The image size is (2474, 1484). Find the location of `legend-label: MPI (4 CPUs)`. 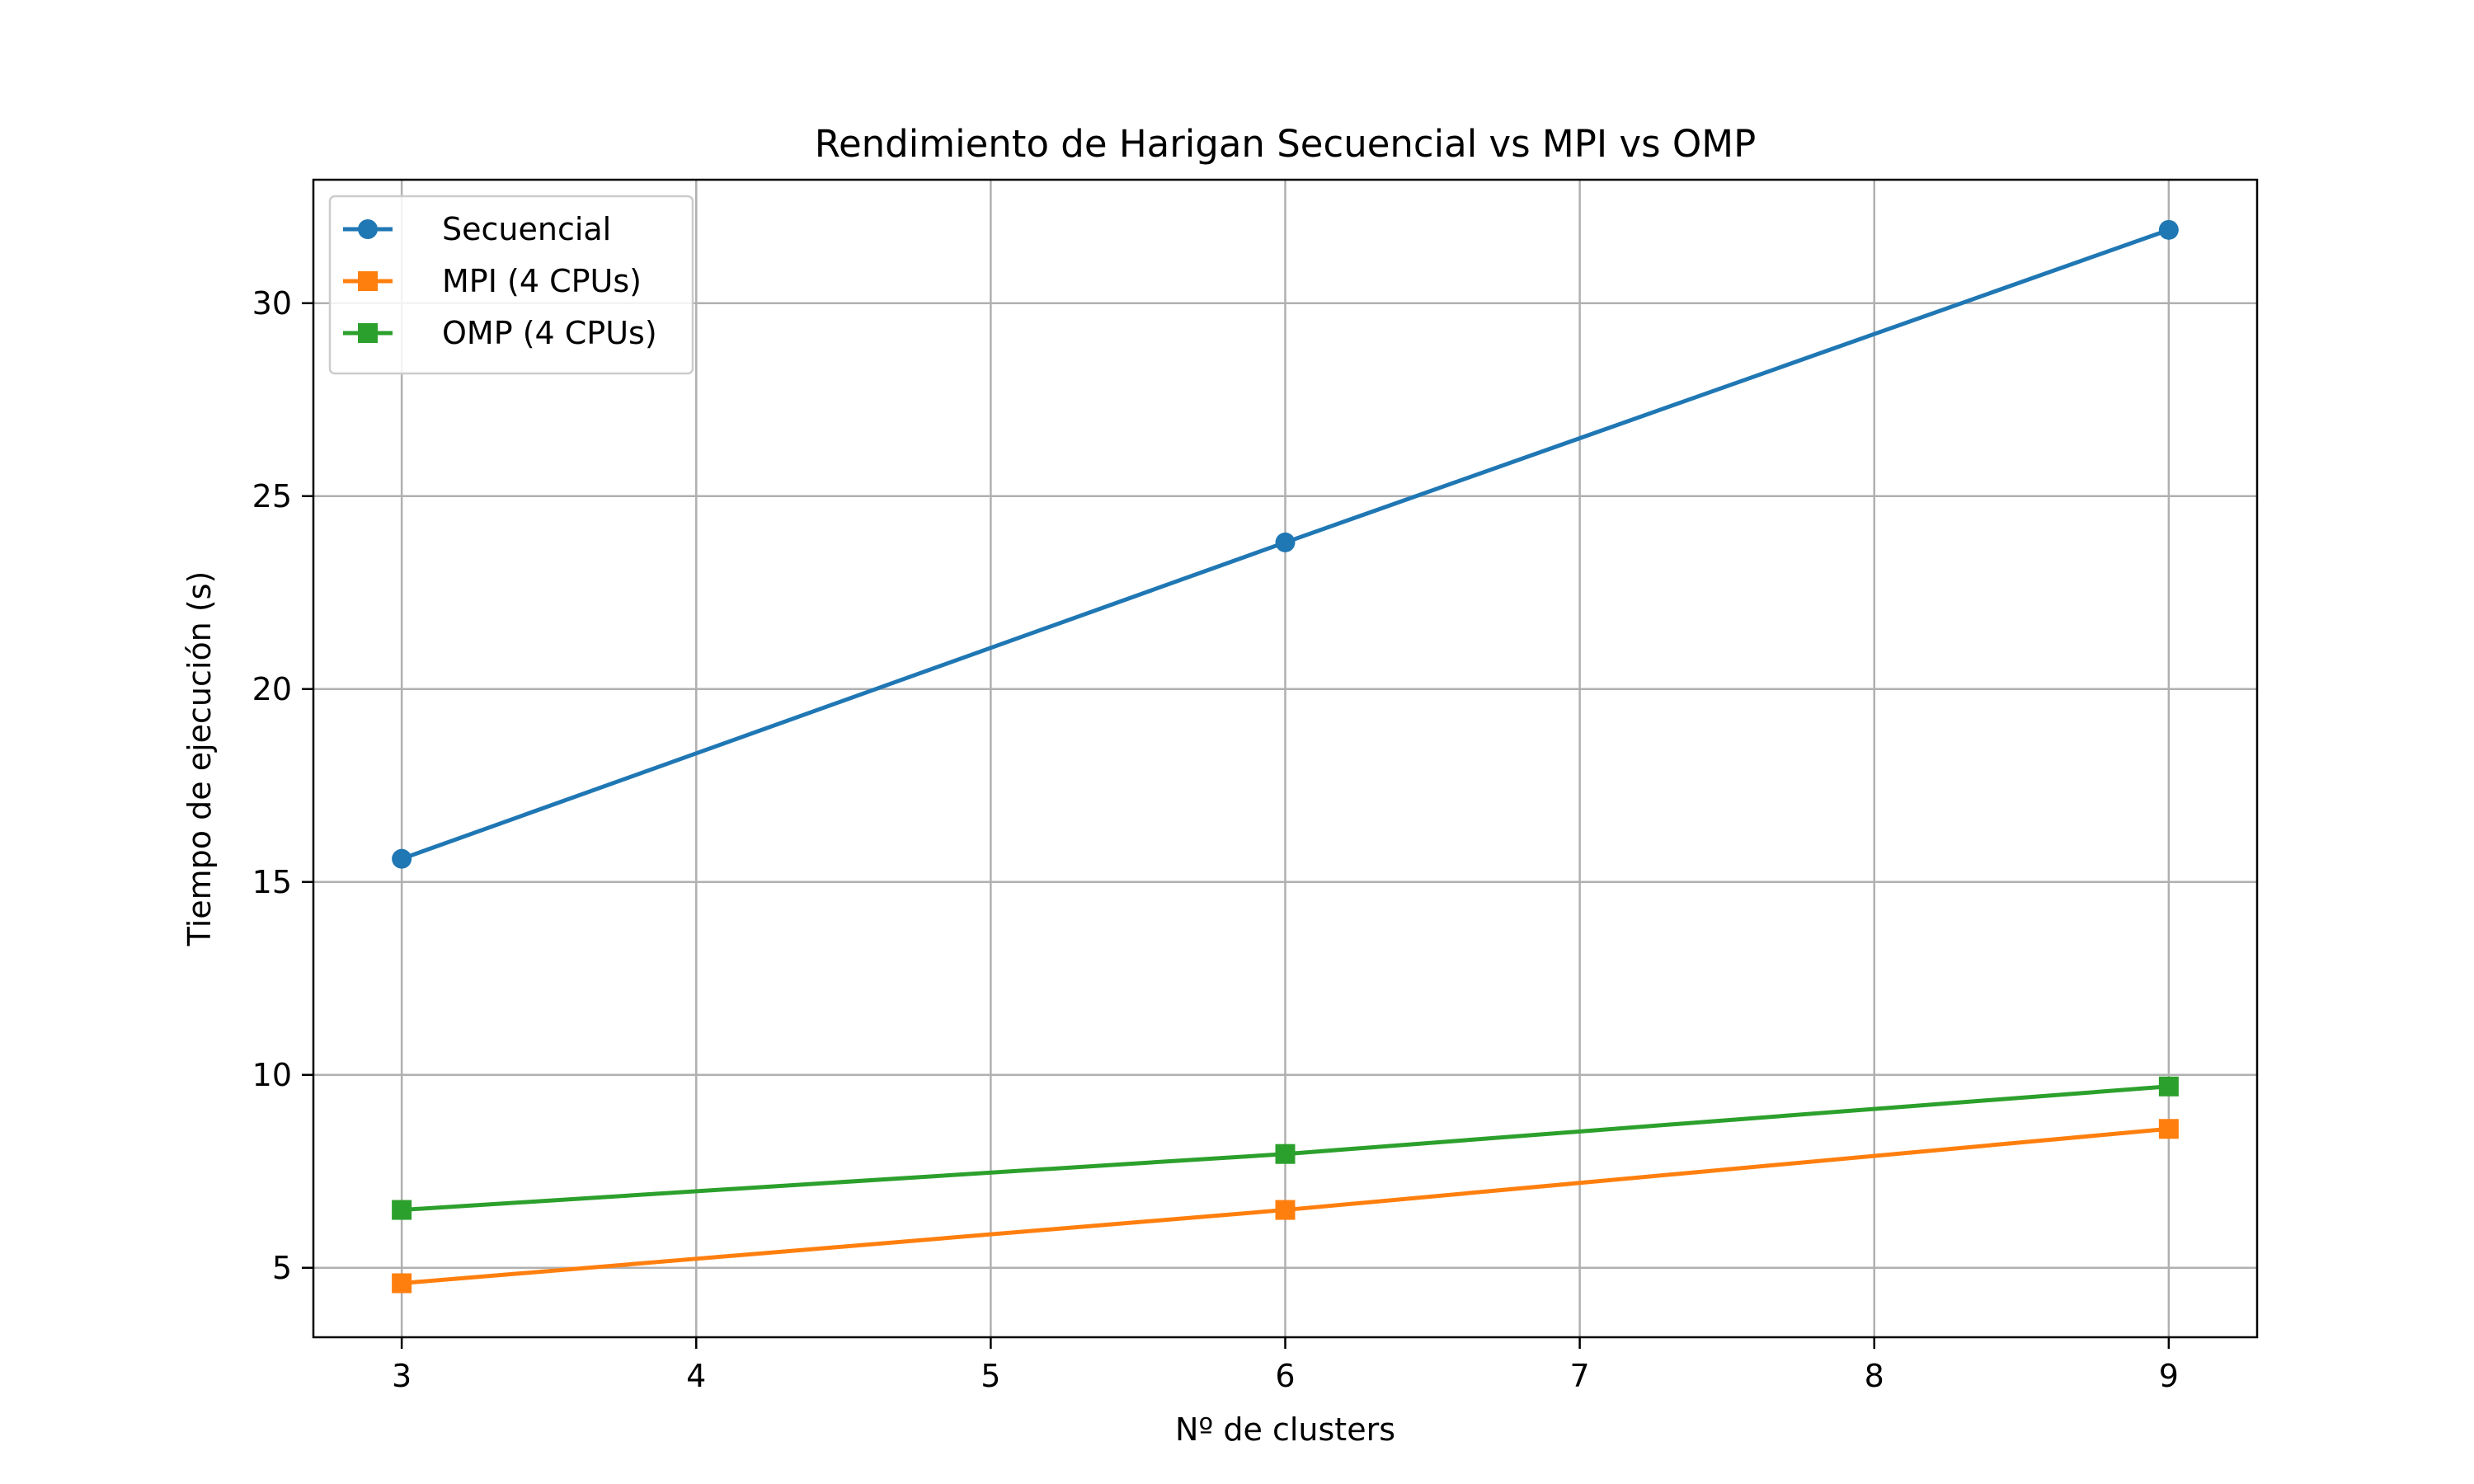

legend-label: MPI (4 CPUs) is located at coordinates (542, 281).